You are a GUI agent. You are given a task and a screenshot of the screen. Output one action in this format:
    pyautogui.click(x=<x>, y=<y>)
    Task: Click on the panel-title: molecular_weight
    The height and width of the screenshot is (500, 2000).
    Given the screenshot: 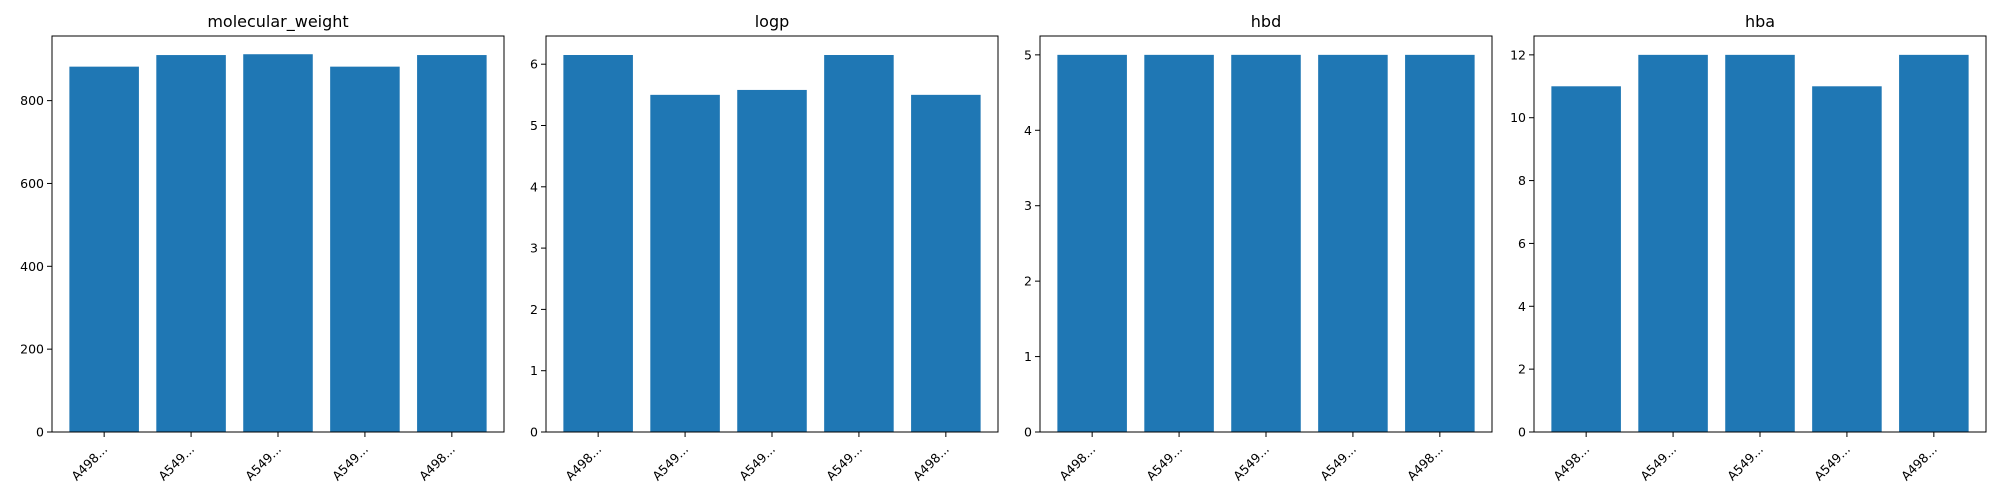 What is the action you would take?
    pyautogui.click(x=277, y=22)
    